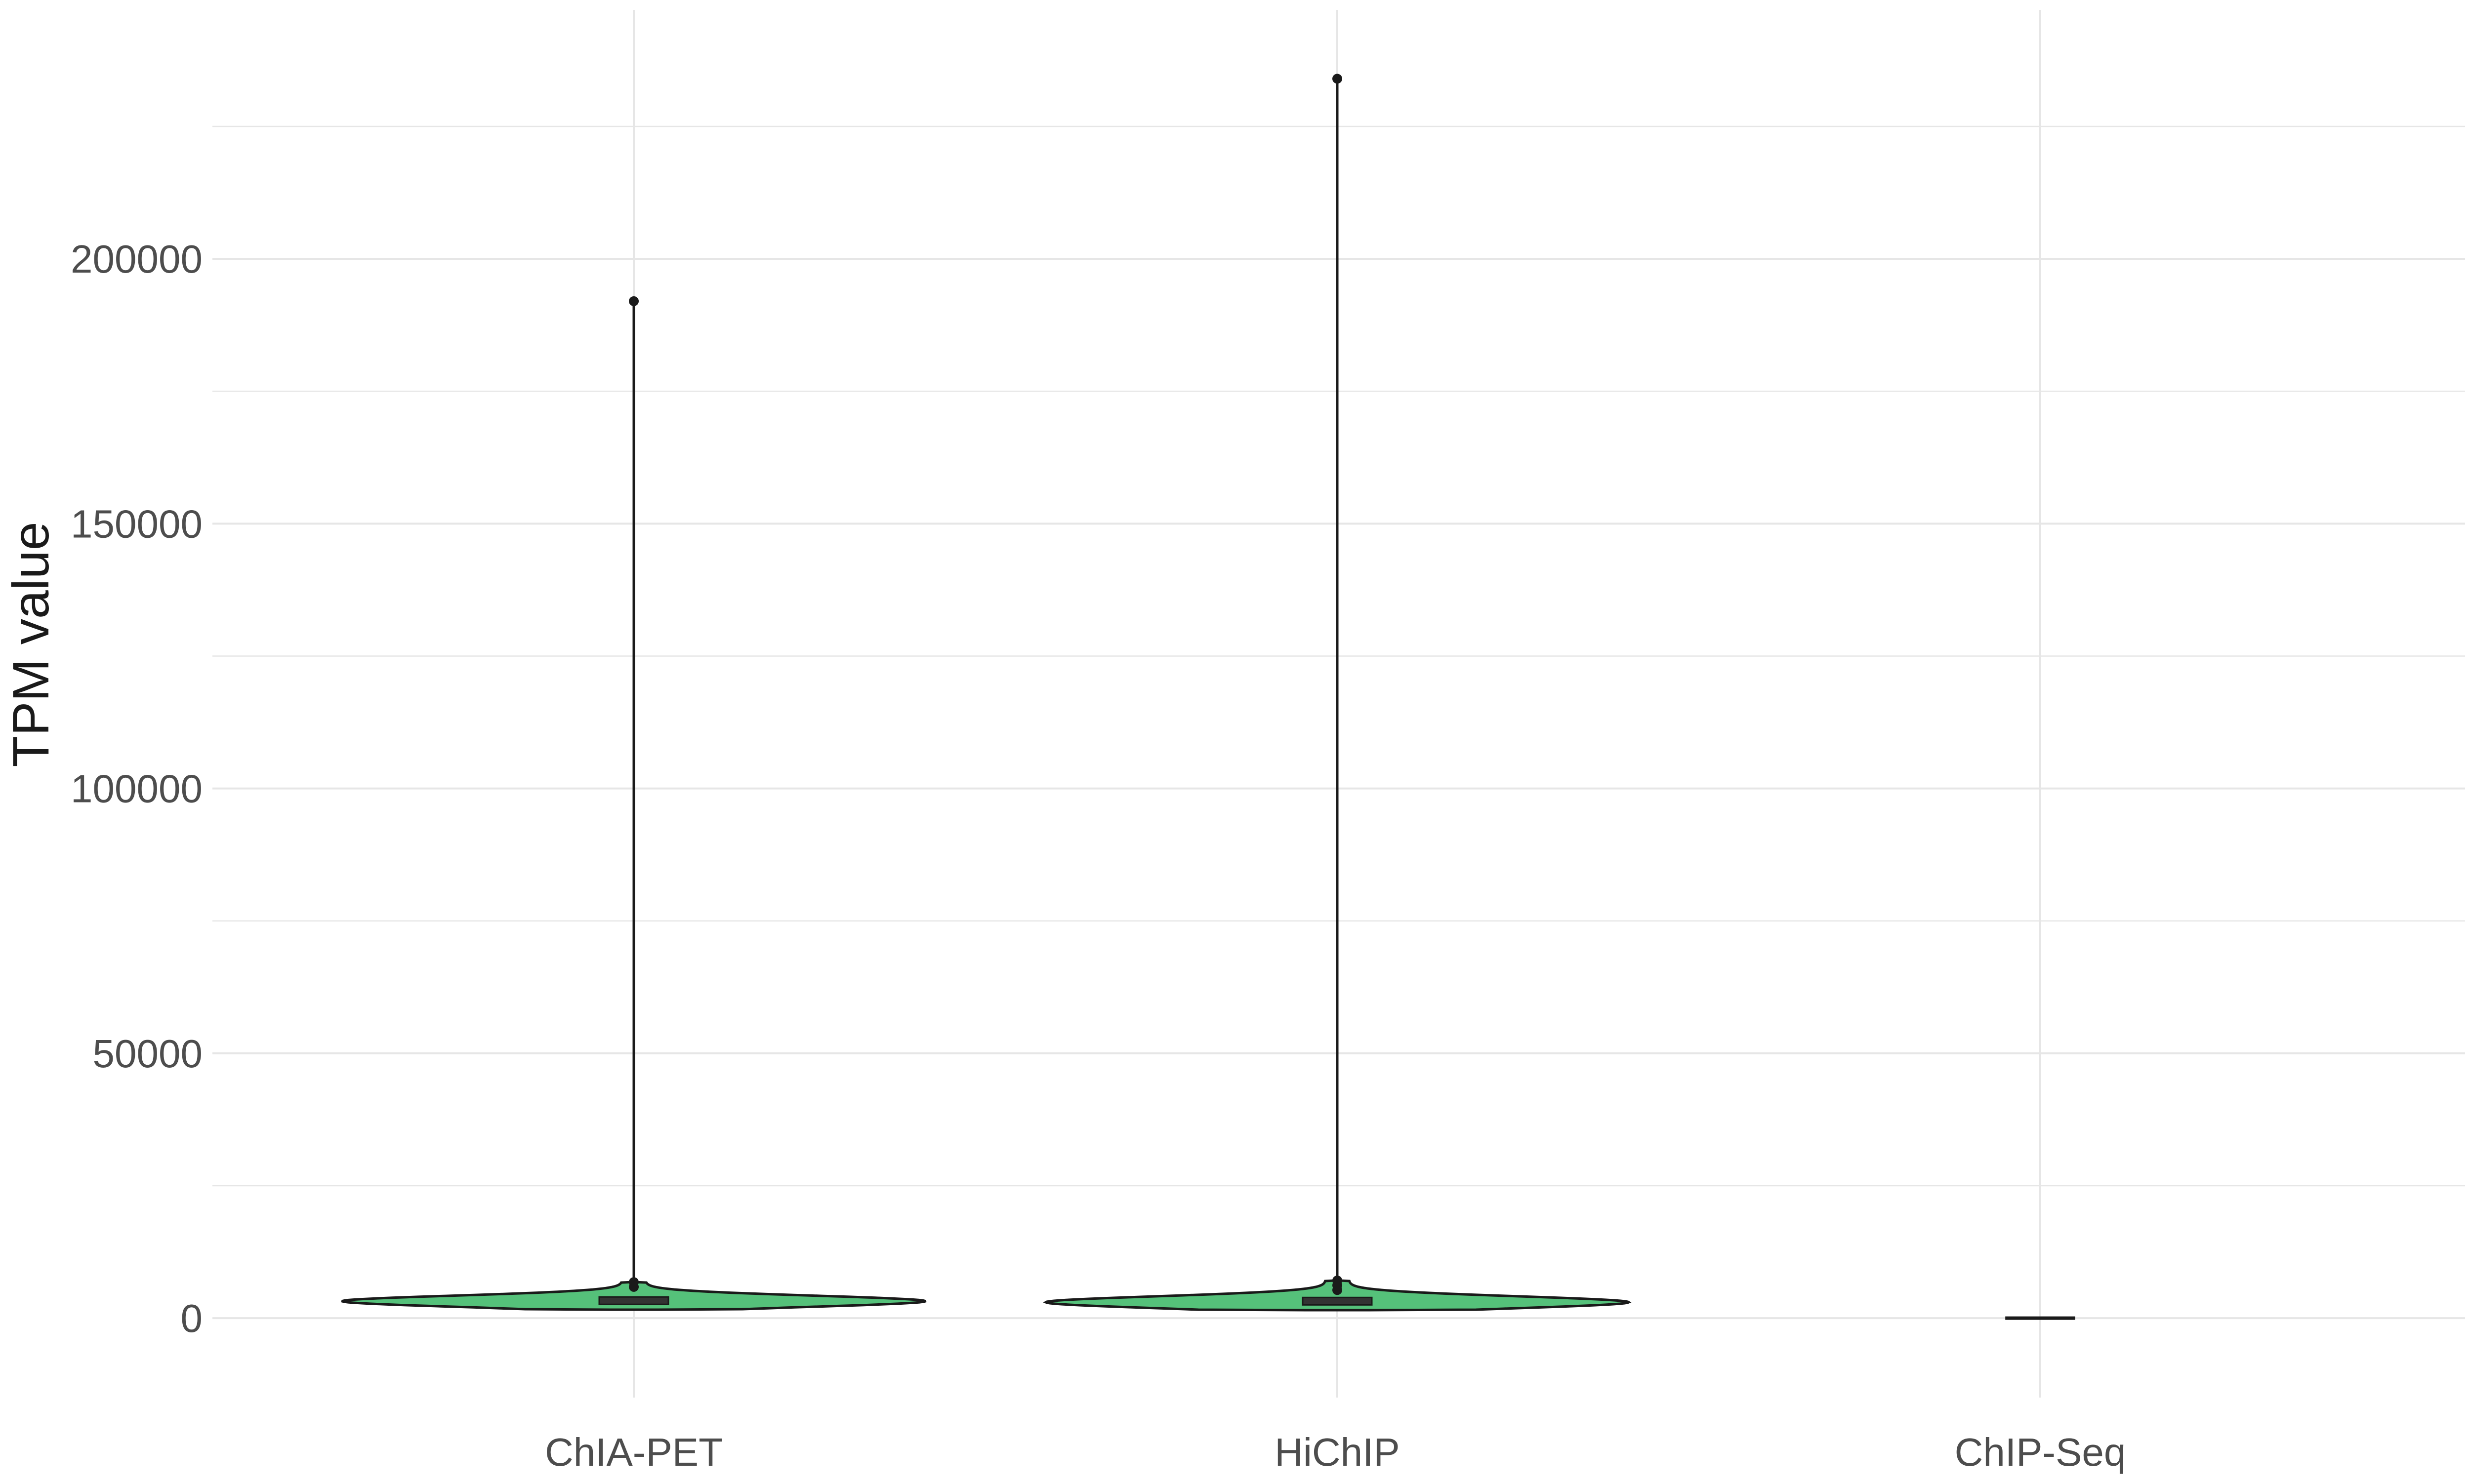 The image size is (2470, 1484). Describe the element at coordinates (137, 789) in the screenshot. I see `y-tick-label: 100000` at that location.